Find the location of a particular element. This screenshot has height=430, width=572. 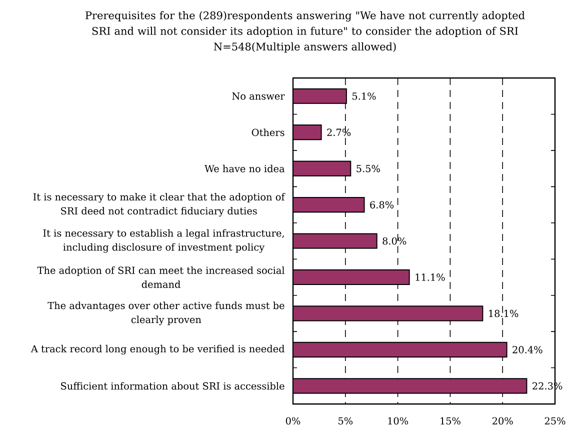

data-label: 5.5% is located at coordinates (368, 168).